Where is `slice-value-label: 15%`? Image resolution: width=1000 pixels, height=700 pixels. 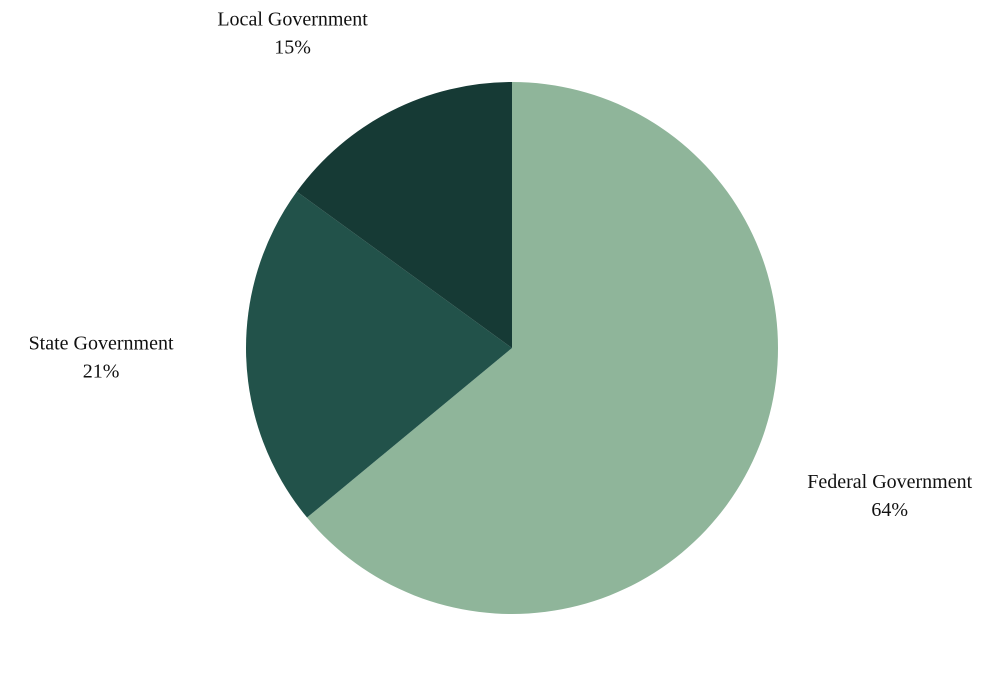
slice-value-label: 15% is located at coordinates (292, 48).